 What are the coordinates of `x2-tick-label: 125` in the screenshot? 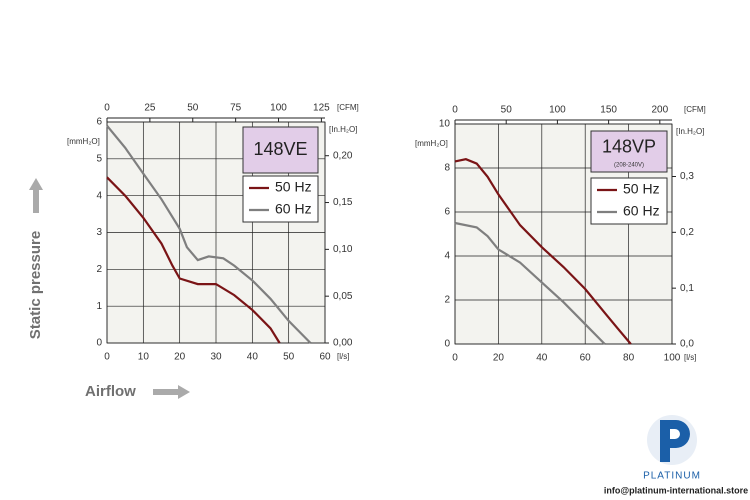 It's located at (321, 108).